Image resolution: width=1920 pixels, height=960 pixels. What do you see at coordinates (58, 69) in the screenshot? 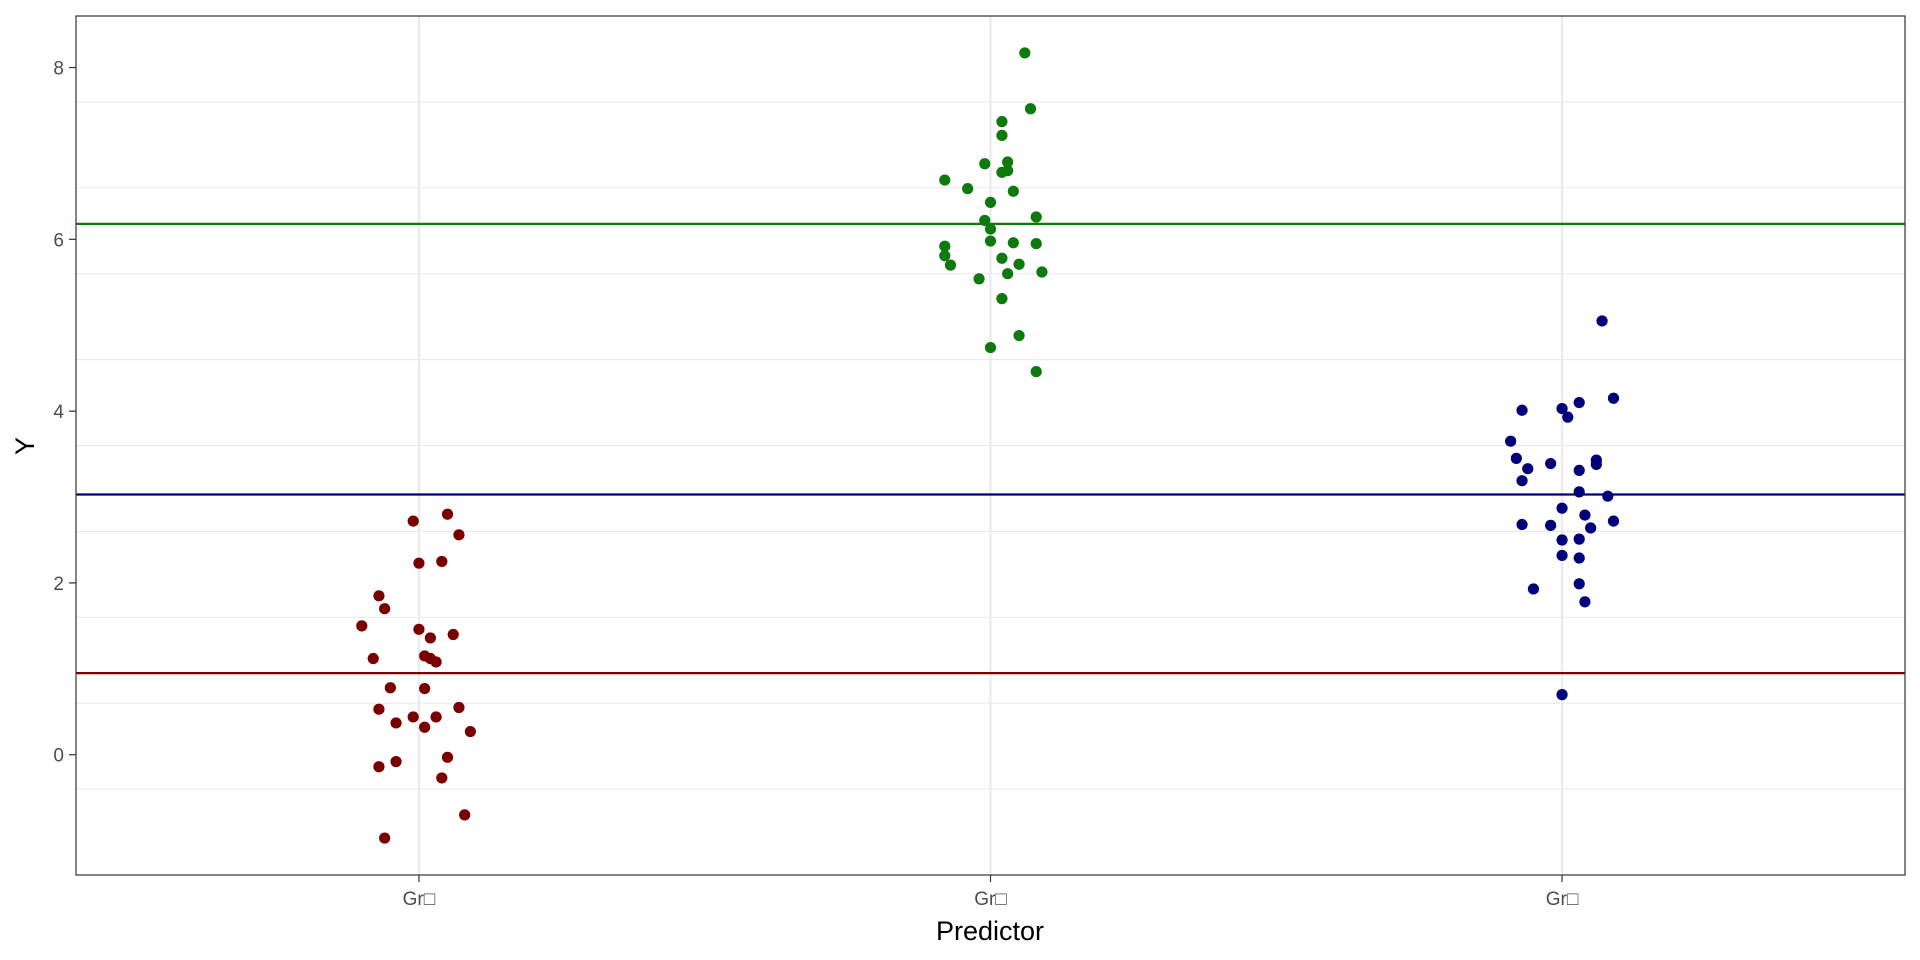
I see `y-tick-label: 8` at bounding box center [58, 69].